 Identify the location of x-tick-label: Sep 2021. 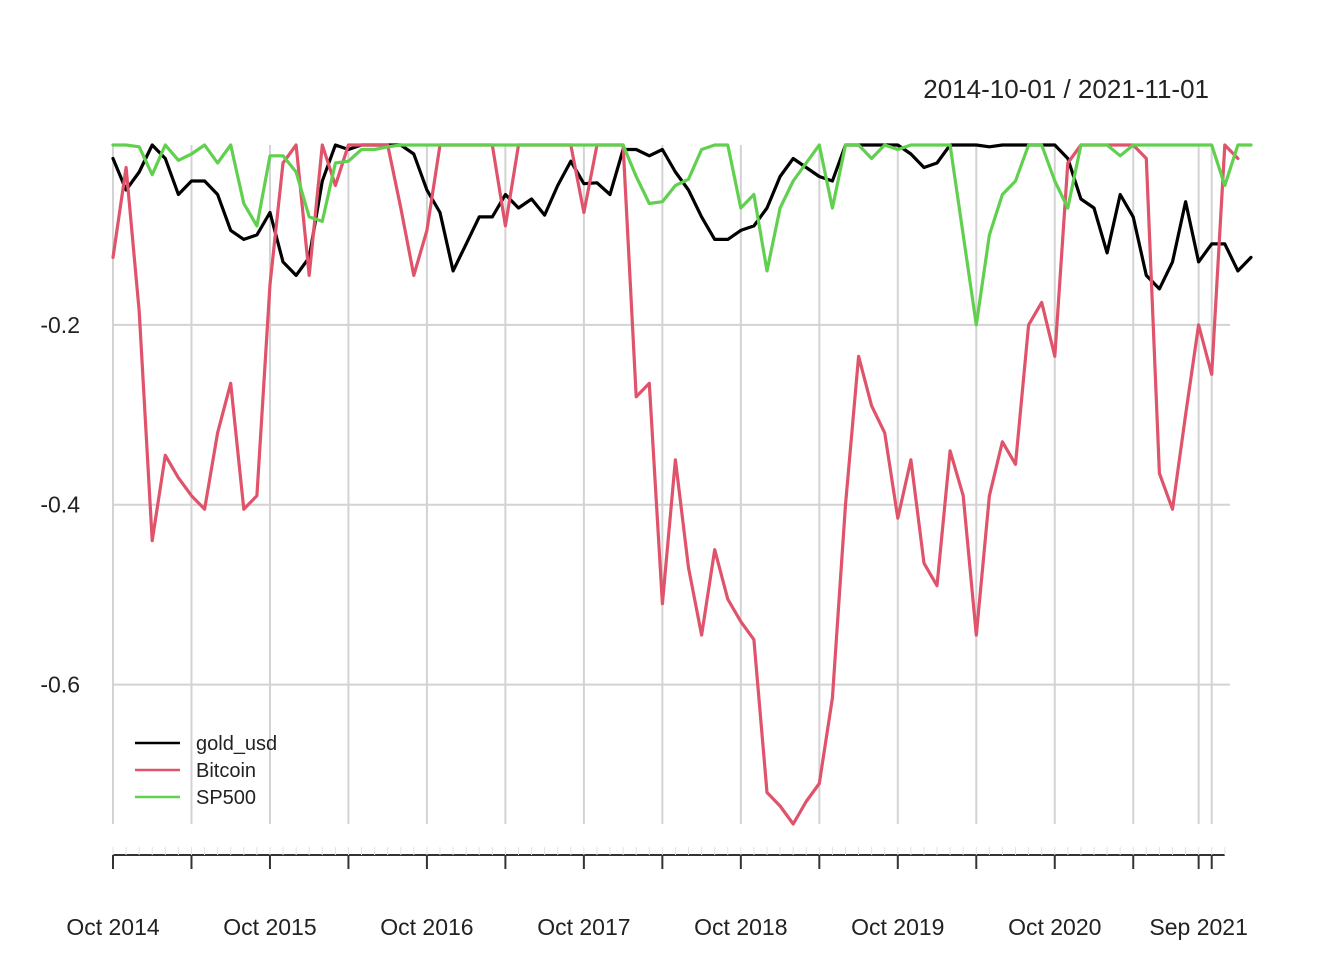
(1198, 927).